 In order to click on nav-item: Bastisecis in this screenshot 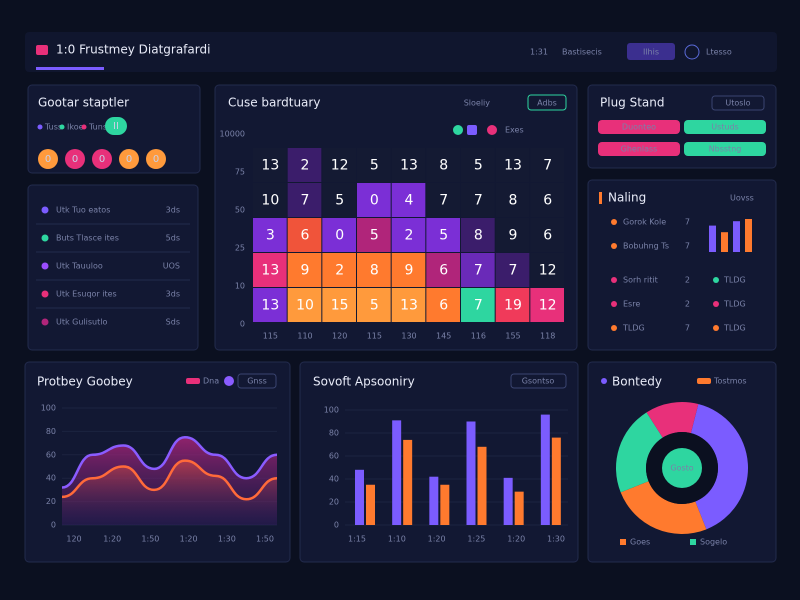, I will do `click(582, 52)`.